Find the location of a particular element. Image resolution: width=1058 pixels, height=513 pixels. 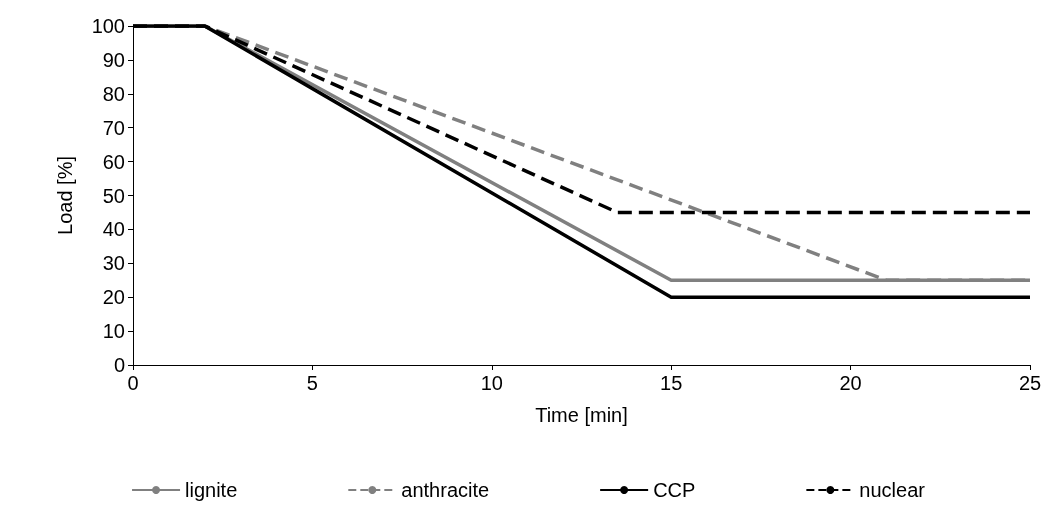

y-tick-label: 80 is located at coordinates (113, 93).